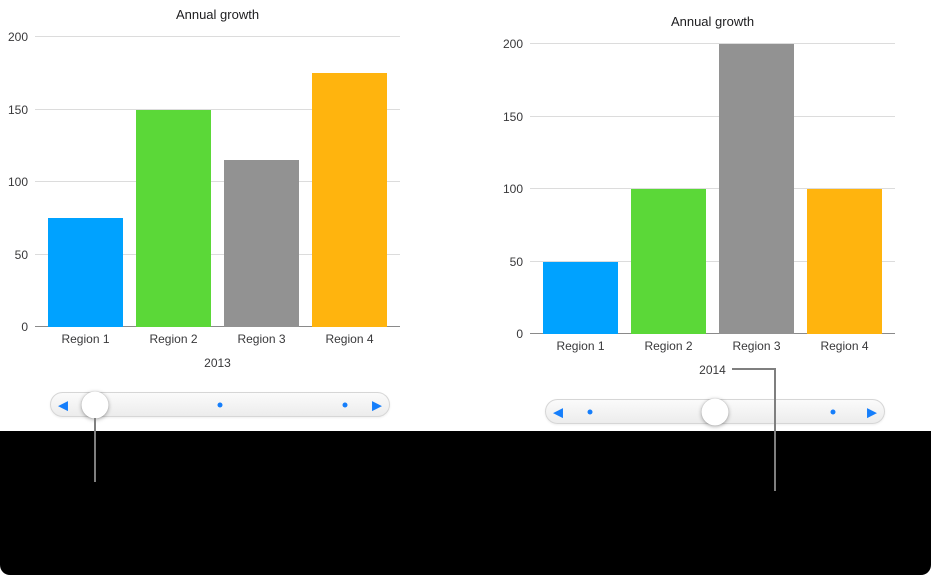 This screenshot has width=931, height=575. Describe the element at coordinates (712, 370) in the screenshot. I see `x-axis-title: 2014` at that location.